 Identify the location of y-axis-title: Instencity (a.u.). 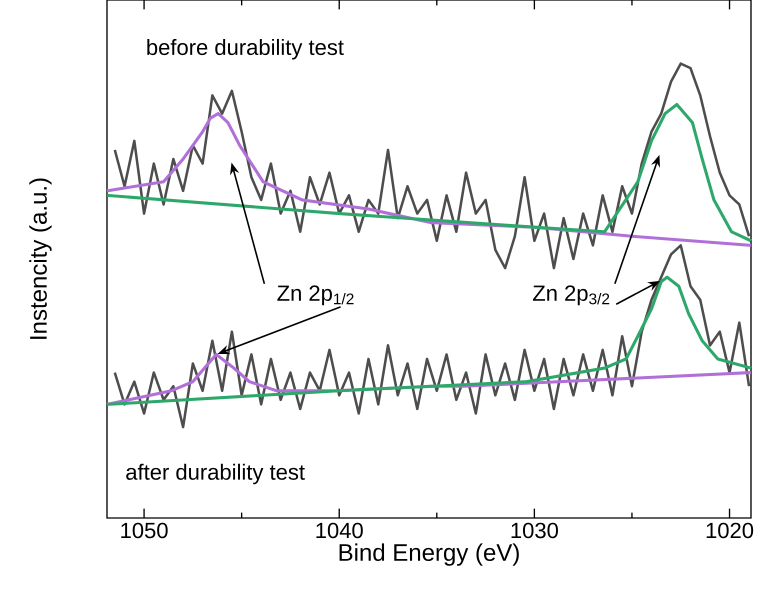
(40, 258).